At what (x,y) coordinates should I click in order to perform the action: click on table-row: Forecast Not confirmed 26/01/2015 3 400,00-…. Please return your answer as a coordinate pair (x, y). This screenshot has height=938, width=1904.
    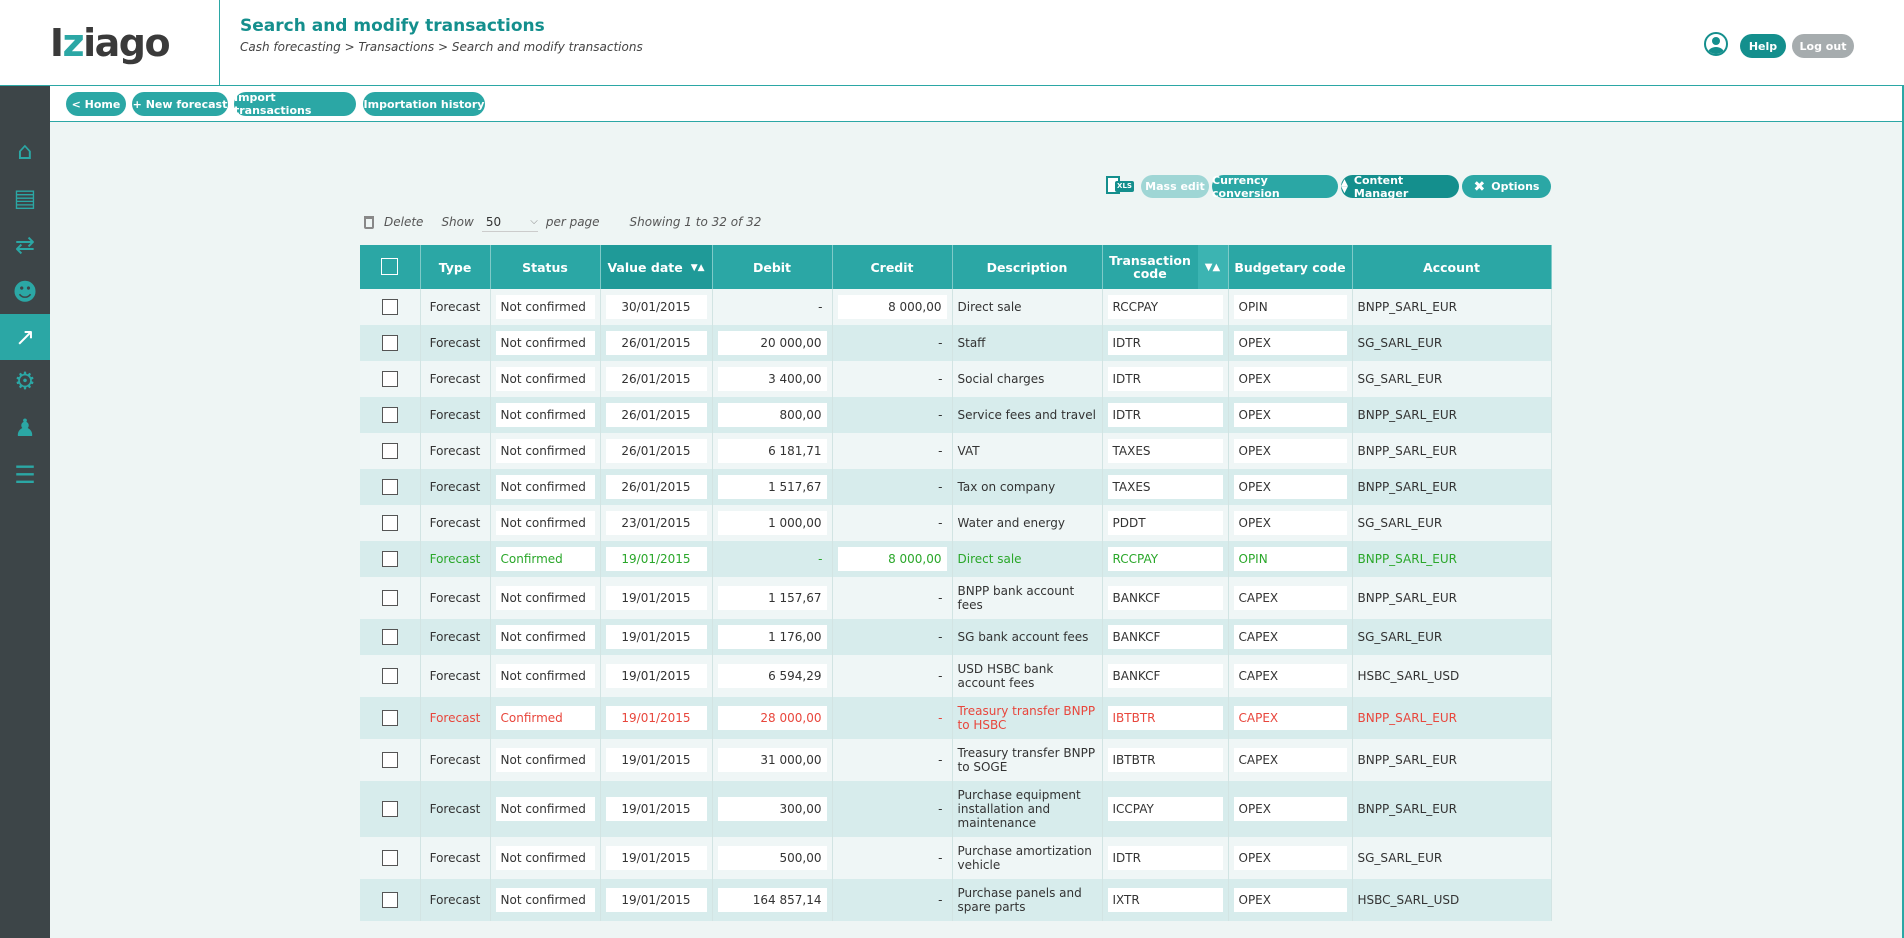
    Looking at the image, I should click on (956, 379).